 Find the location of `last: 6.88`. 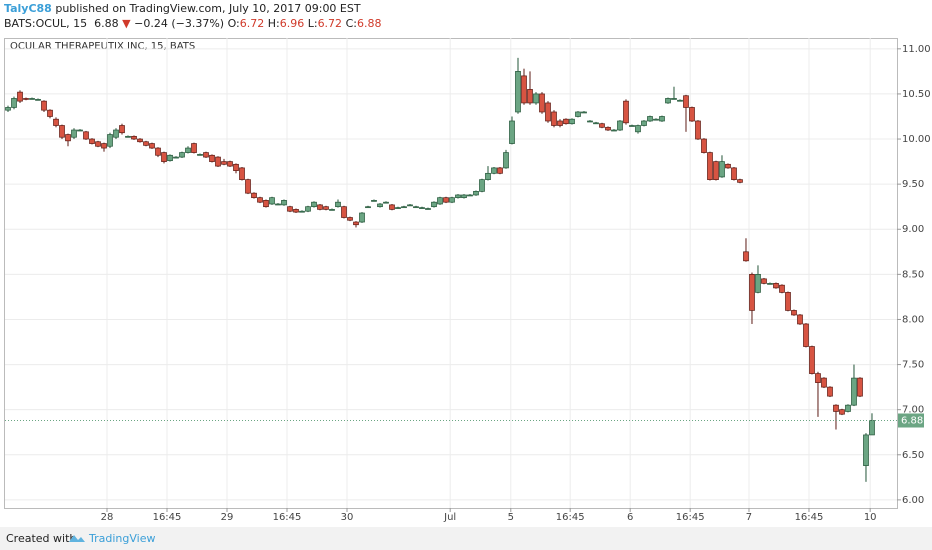

last: 6.88 is located at coordinates (106, 23).